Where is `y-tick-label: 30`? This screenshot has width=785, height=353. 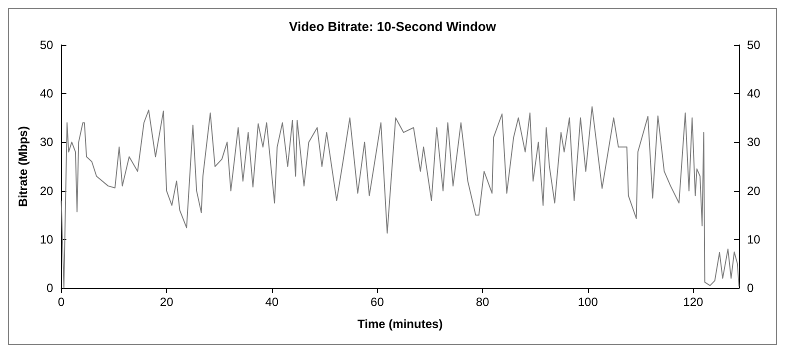
y-tick-label: 30 is located at coordinates (47, 142).